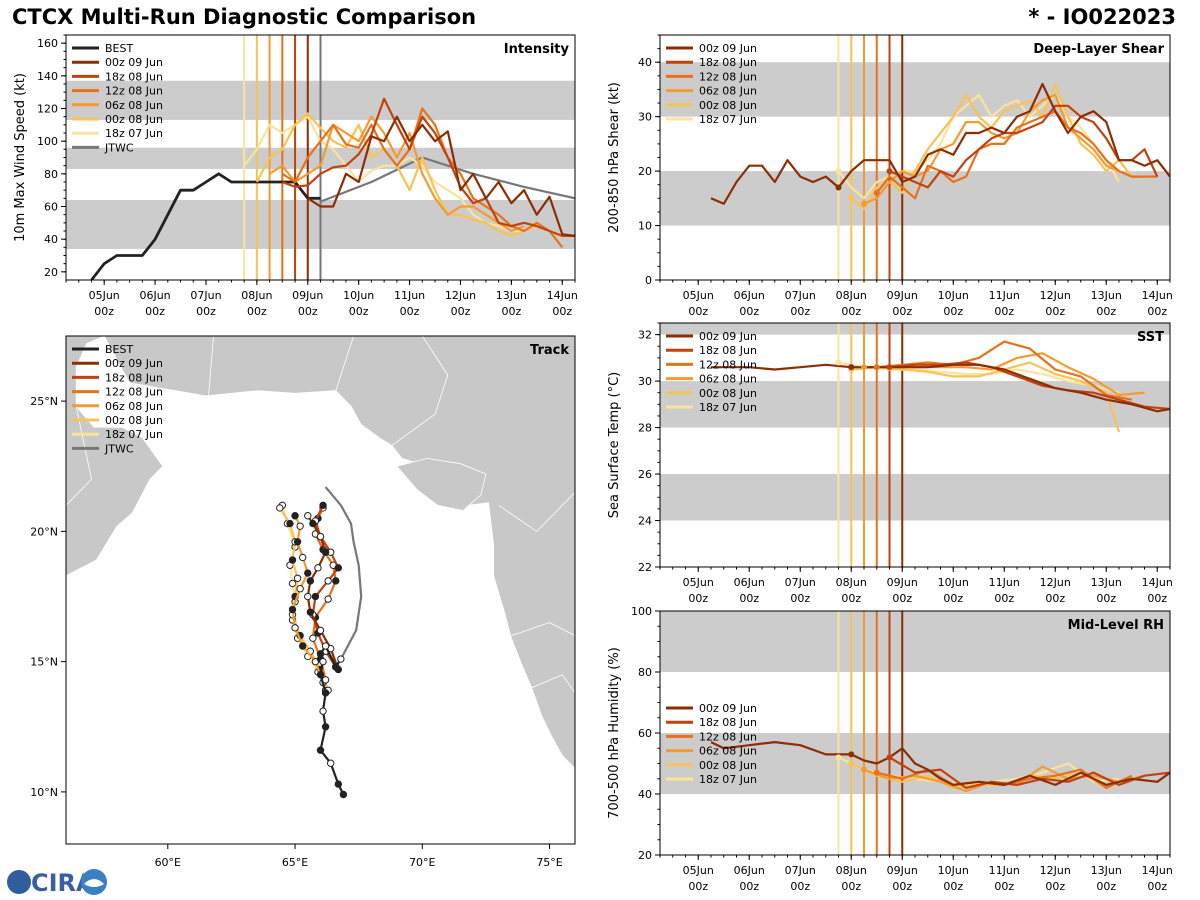  Describe the element at coordinates (851, 886) in the screenshot. I see `rh-xtick-hour-3: 00z` at that location.